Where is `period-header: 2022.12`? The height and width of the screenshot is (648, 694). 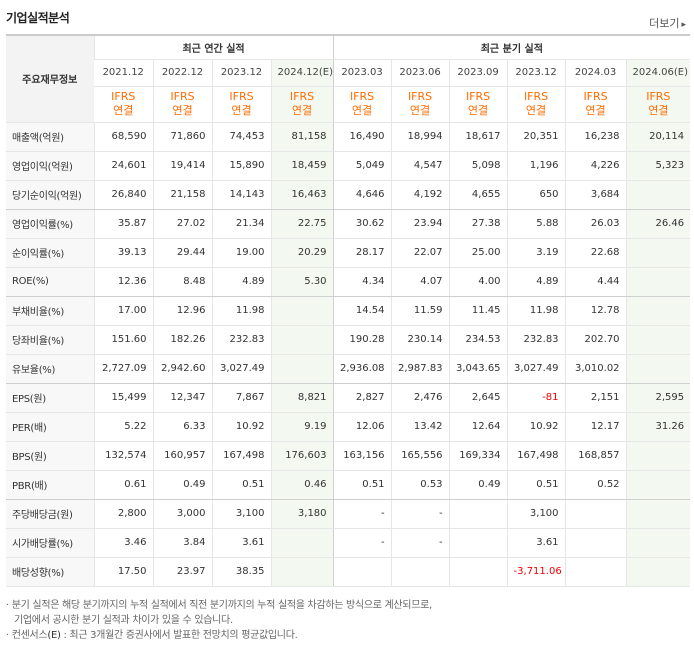 period-header: 2022.12 is located at coordinates (182, 73).